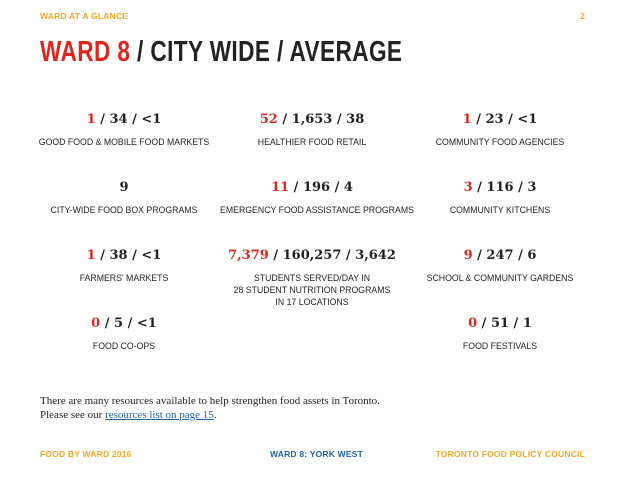 This screenshot has height=480, width=635. I want to click on page-title: WARD 8 / CITY WIDE / AVERAGE, so click(221, 52).